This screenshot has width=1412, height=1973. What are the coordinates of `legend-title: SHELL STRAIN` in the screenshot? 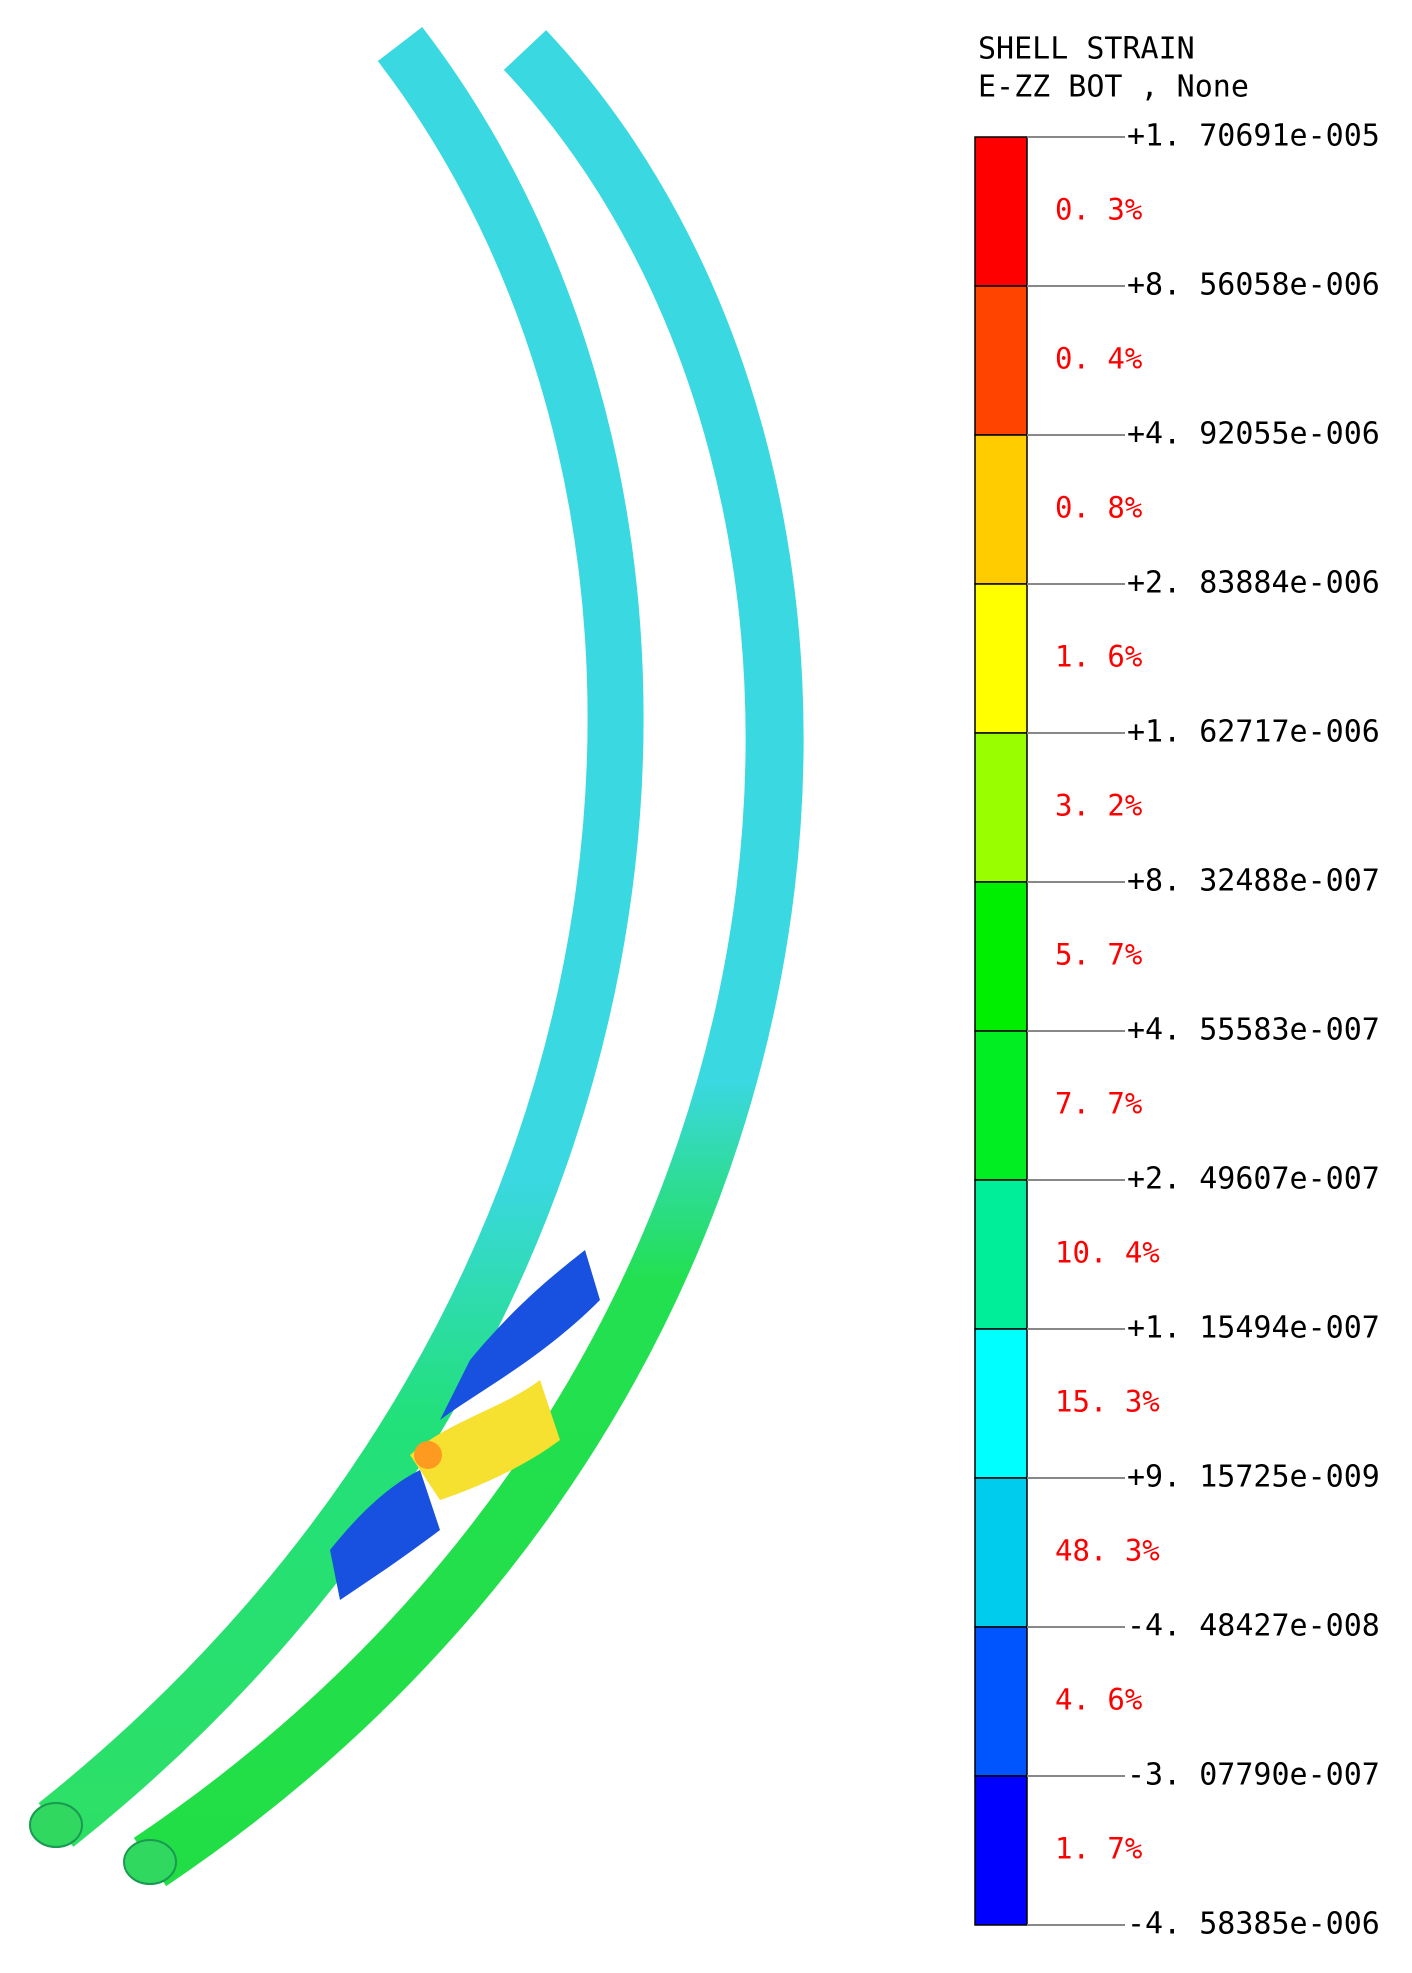 It's located at (1086, 49).